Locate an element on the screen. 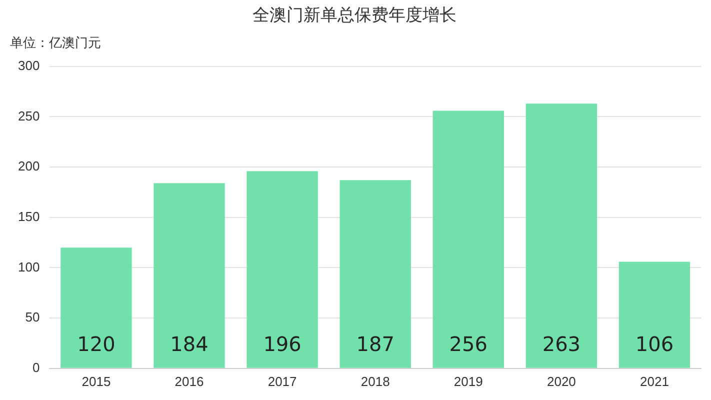 This screenshot has width=711, height=400. data-label: 106 is located at coordinates (654, 344).